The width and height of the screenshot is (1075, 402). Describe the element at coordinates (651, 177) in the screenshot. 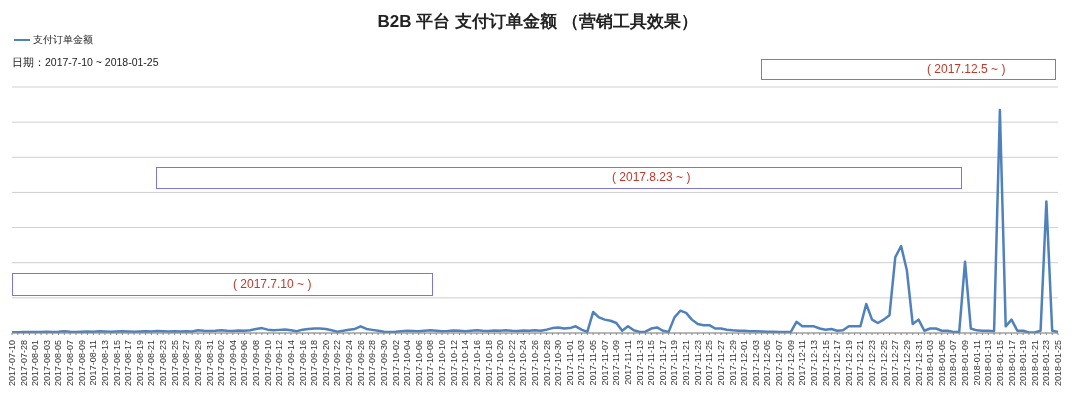

I see `annotation: ( 2017.8.23 ~ )` at that location.